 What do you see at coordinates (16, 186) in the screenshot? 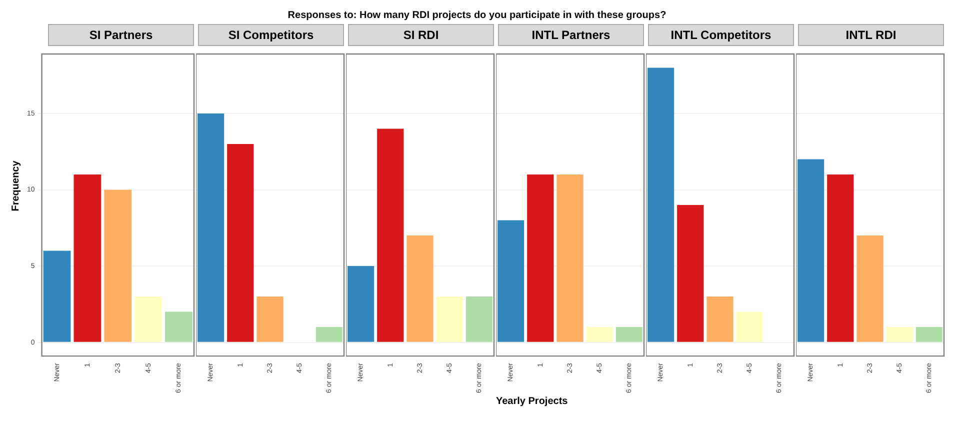
I see `y-axis-title: Frequency` at bounding box center [16, 186].